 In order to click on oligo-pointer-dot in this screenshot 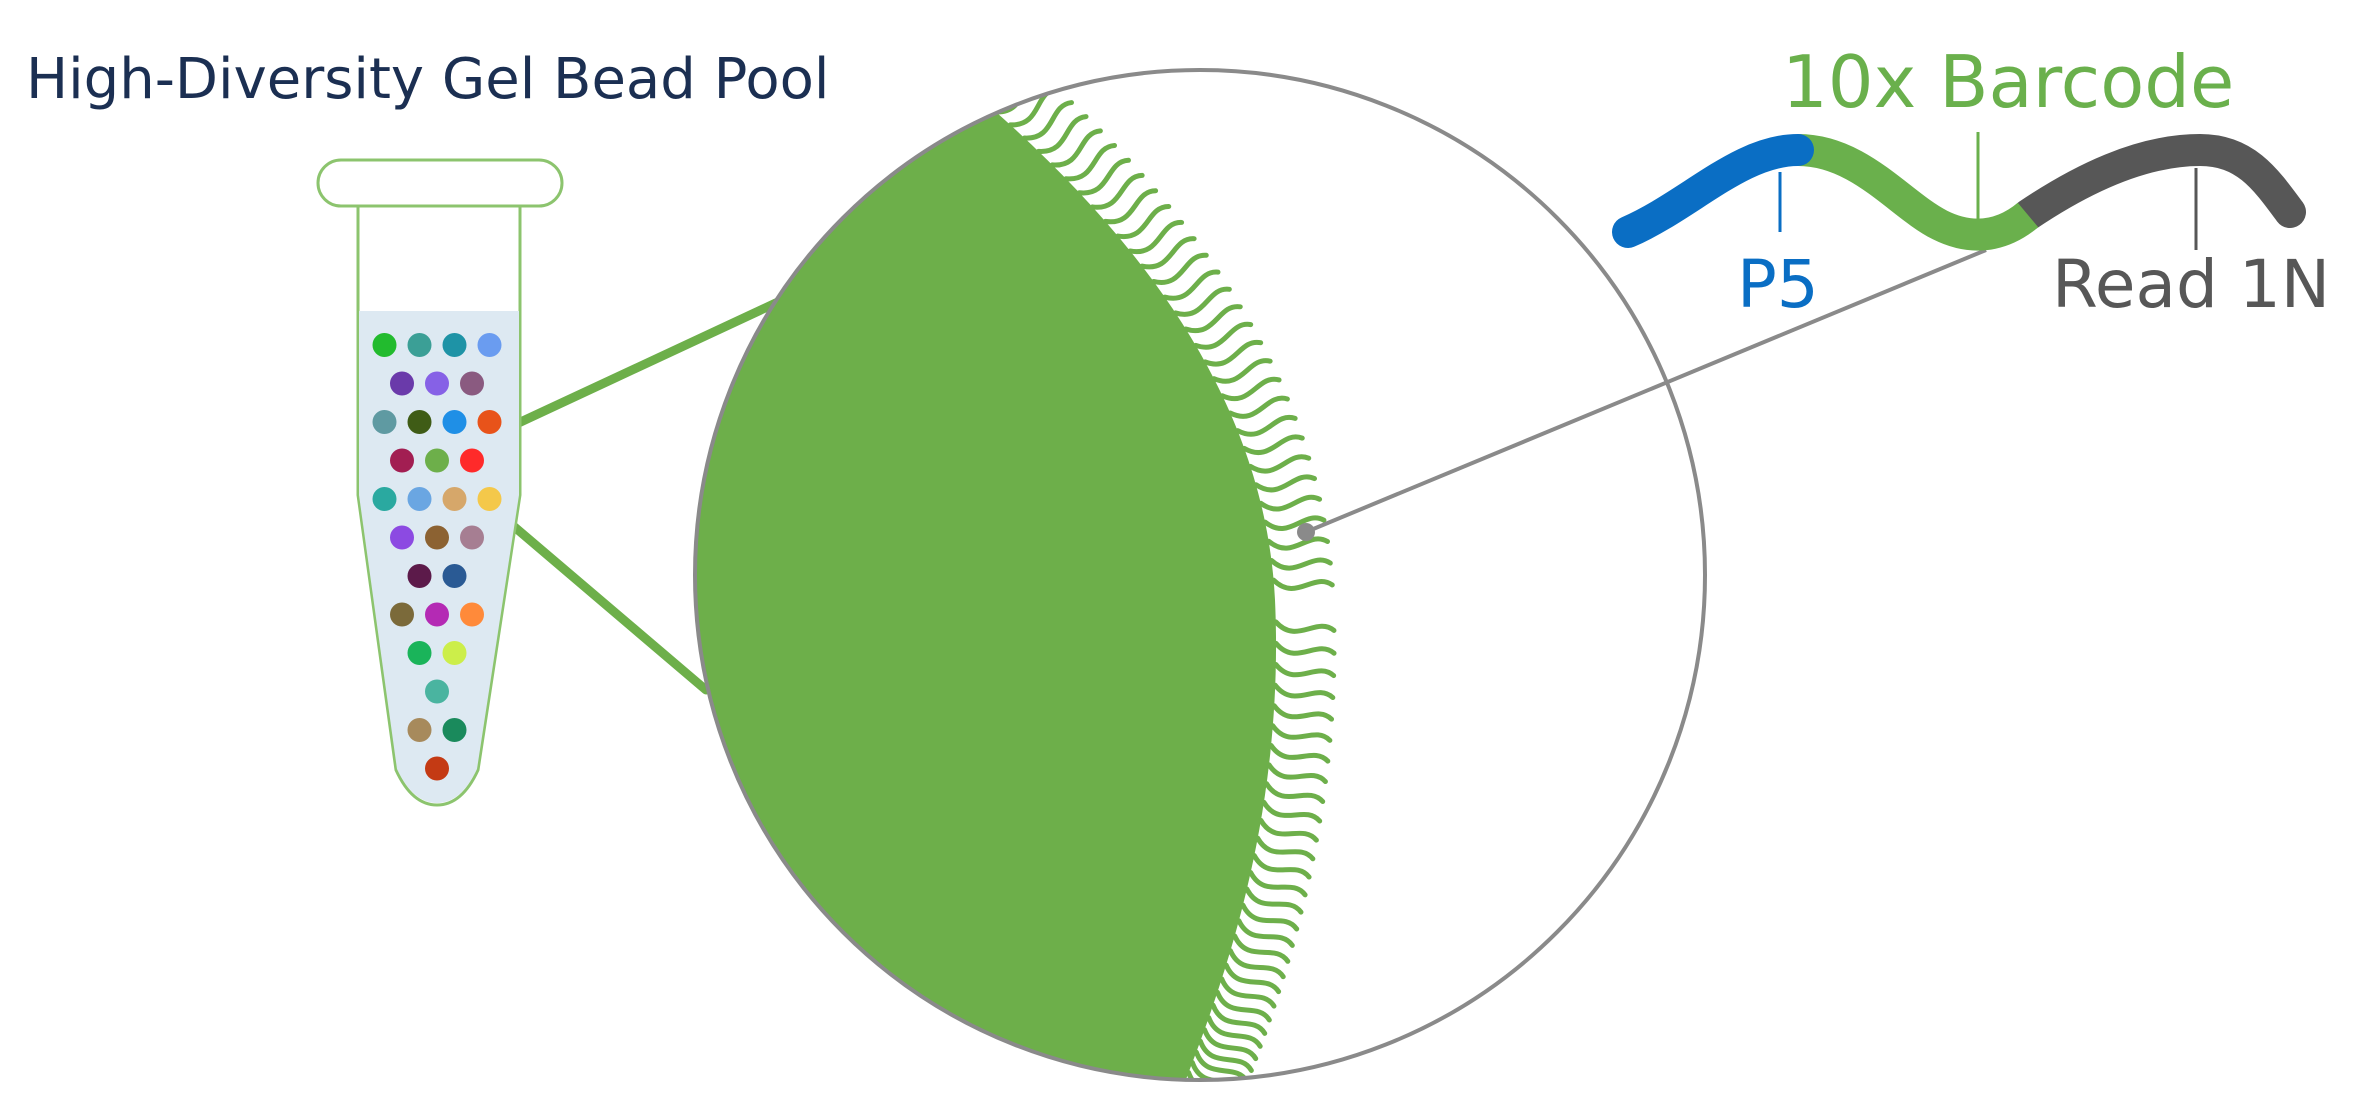, I will do `click(1306, 532)`.